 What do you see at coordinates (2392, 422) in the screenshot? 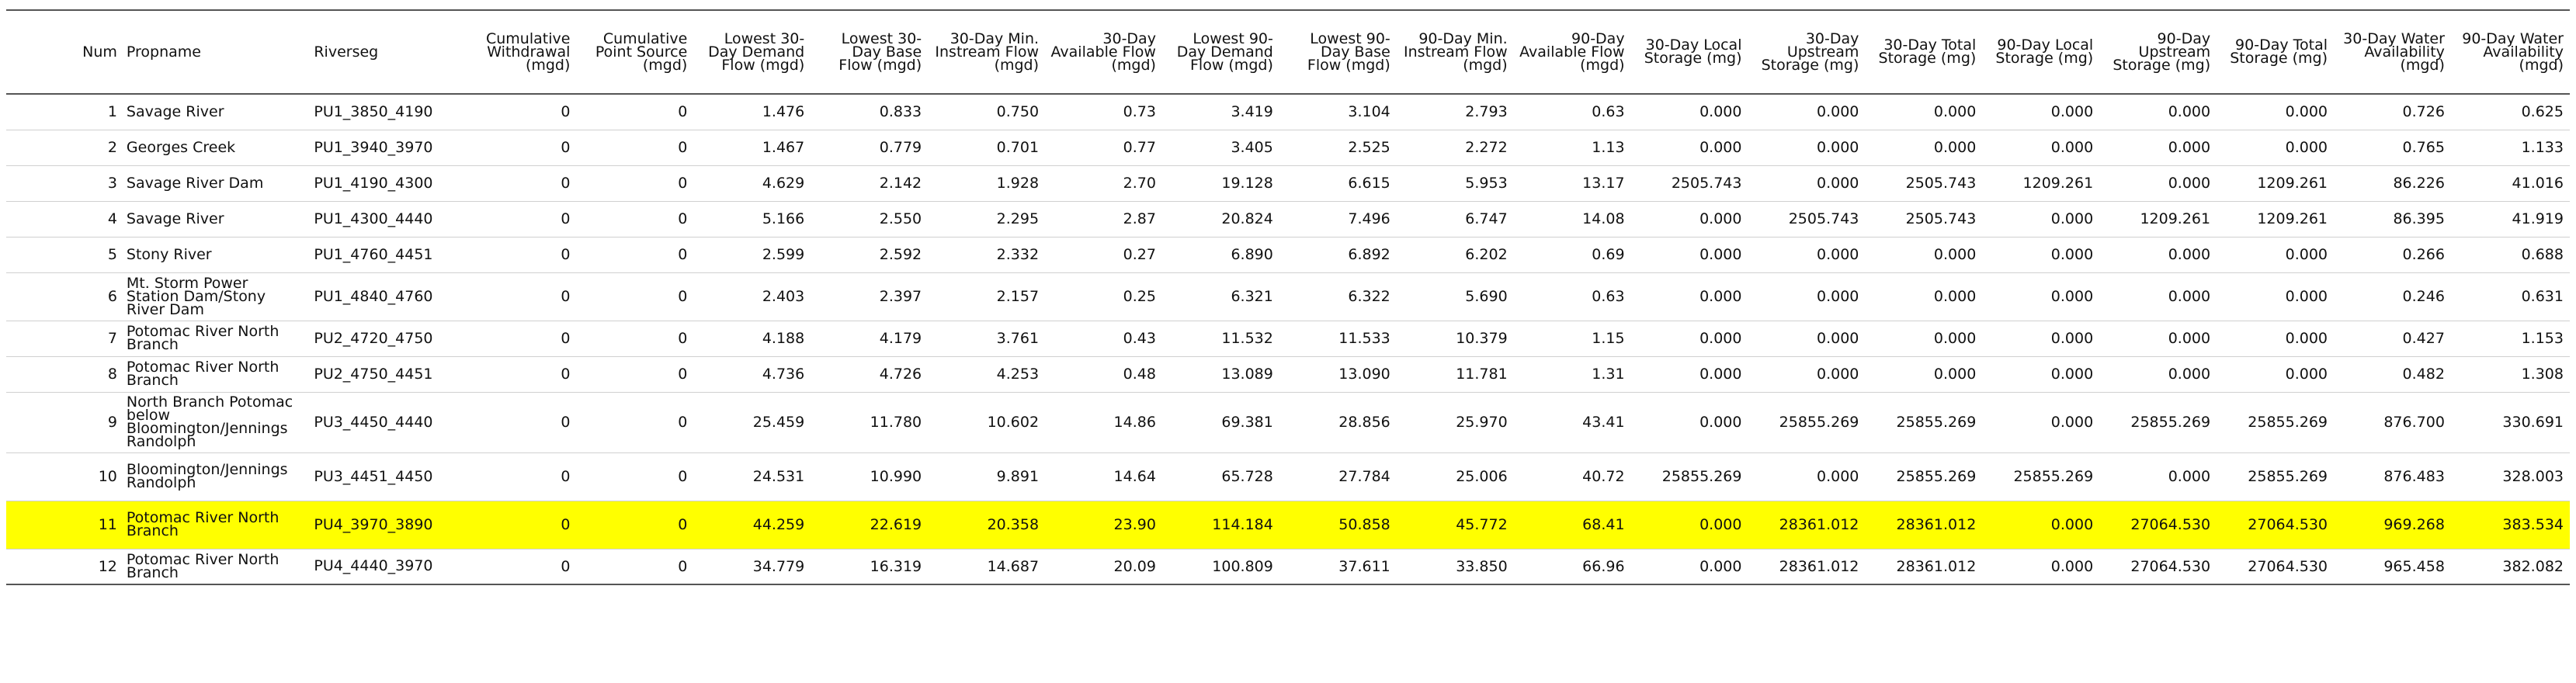
I see `table-cell: 876.700` at bounding box center [2392, 422].